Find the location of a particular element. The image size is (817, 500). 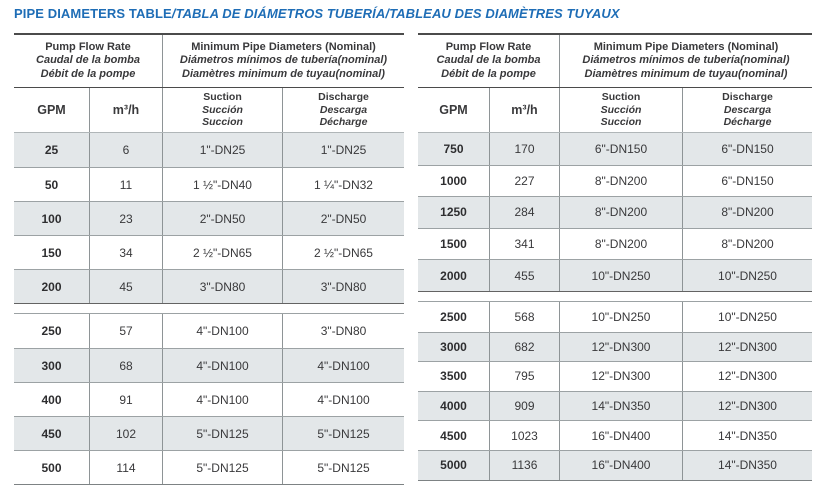

table-row: 400 91 4"-DN100 4"-DN100 is located at coordinates (209, 399).